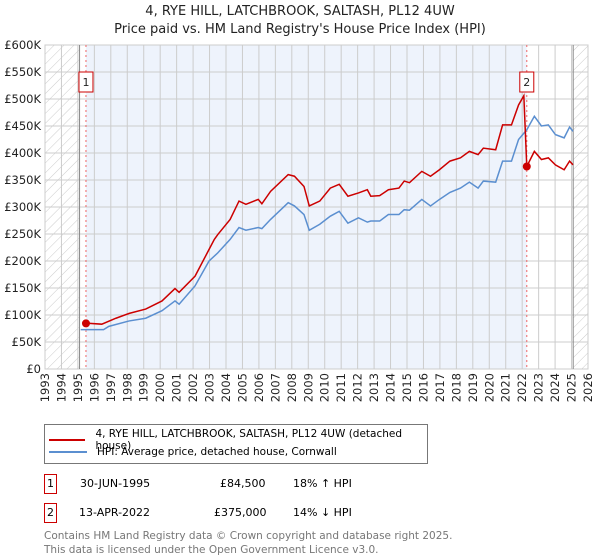 The width and height of the screenshot is (600, 560). Describe the element at coordinates (325, 387) in the screenshot. I see `x-tick-label: 2010` at that location.